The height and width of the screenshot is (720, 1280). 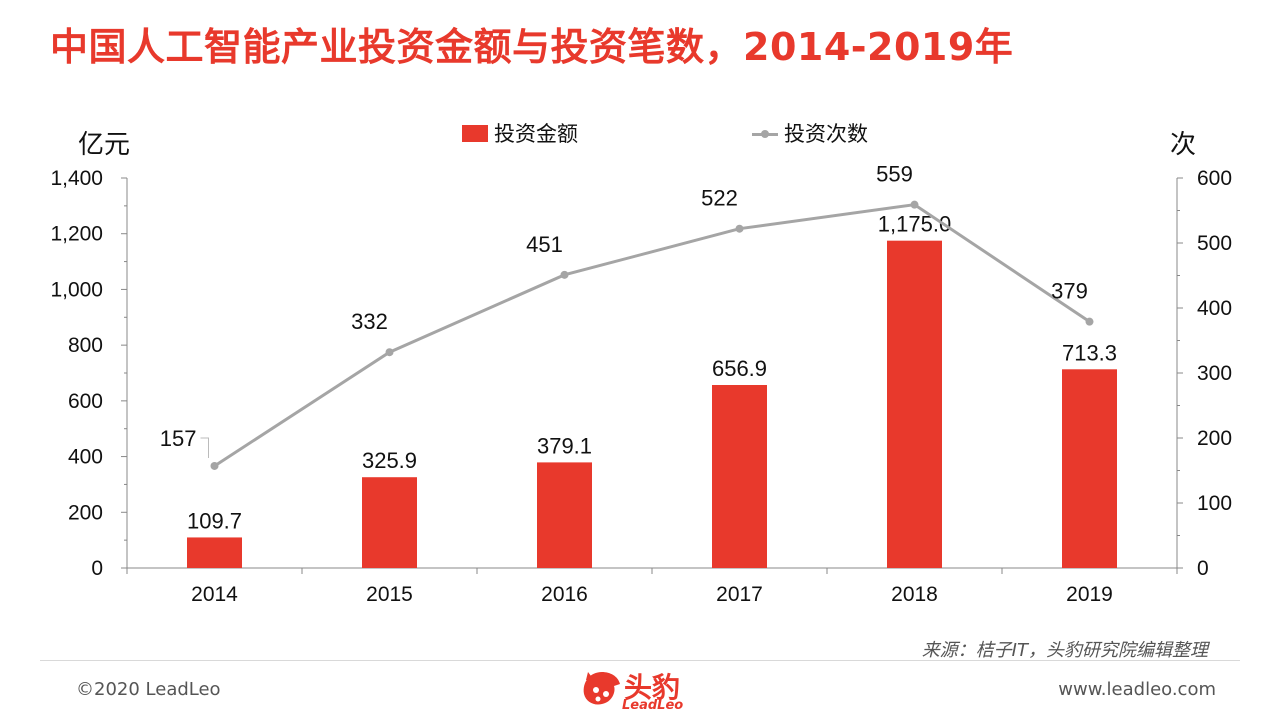 What do you see at coordinates (652, 687) in the screenshot?
I see `logo-text: 头豹` at bounding box center [652, 687].